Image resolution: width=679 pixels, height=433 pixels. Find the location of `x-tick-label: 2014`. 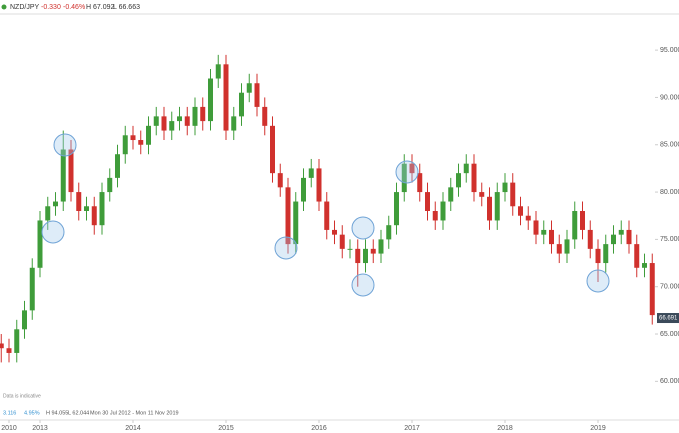

x-tick-label: 2014 is located at coordinates (133, 428).